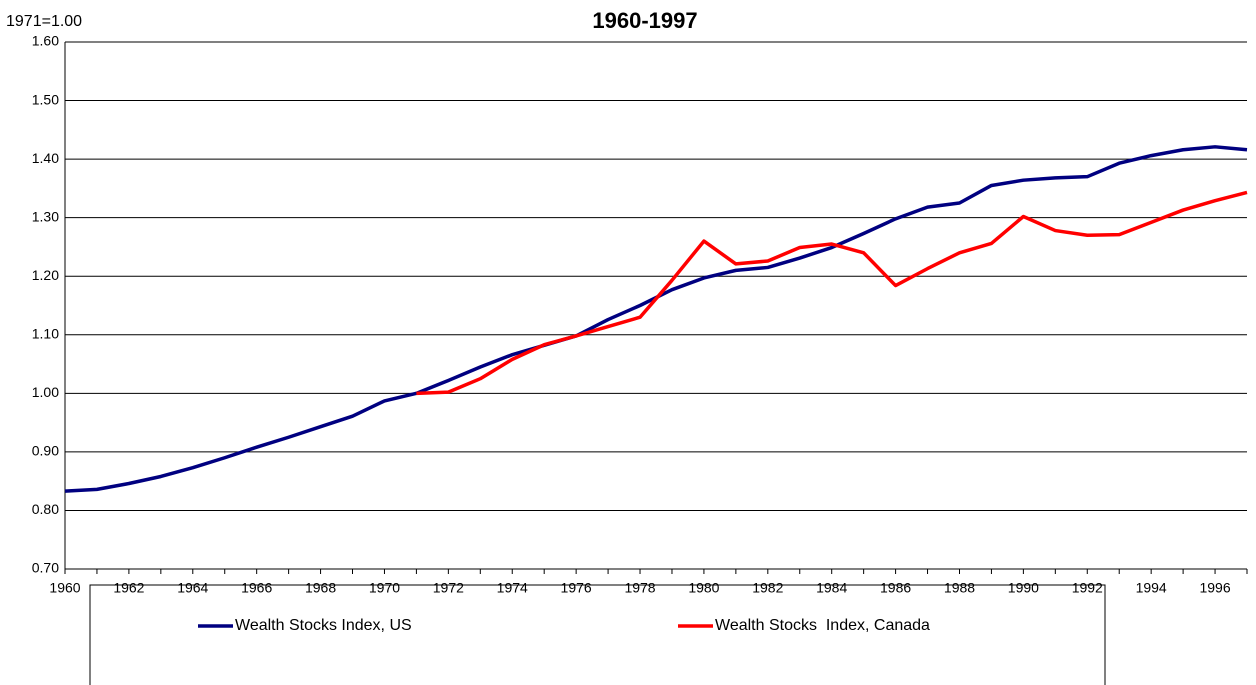 The height and width of the screenshot is (685, 1256). What do you see at coordinates (1087, 588) in the screenshot?
I see `x-tick-label: 1992` at bounding box center [1087, 588].